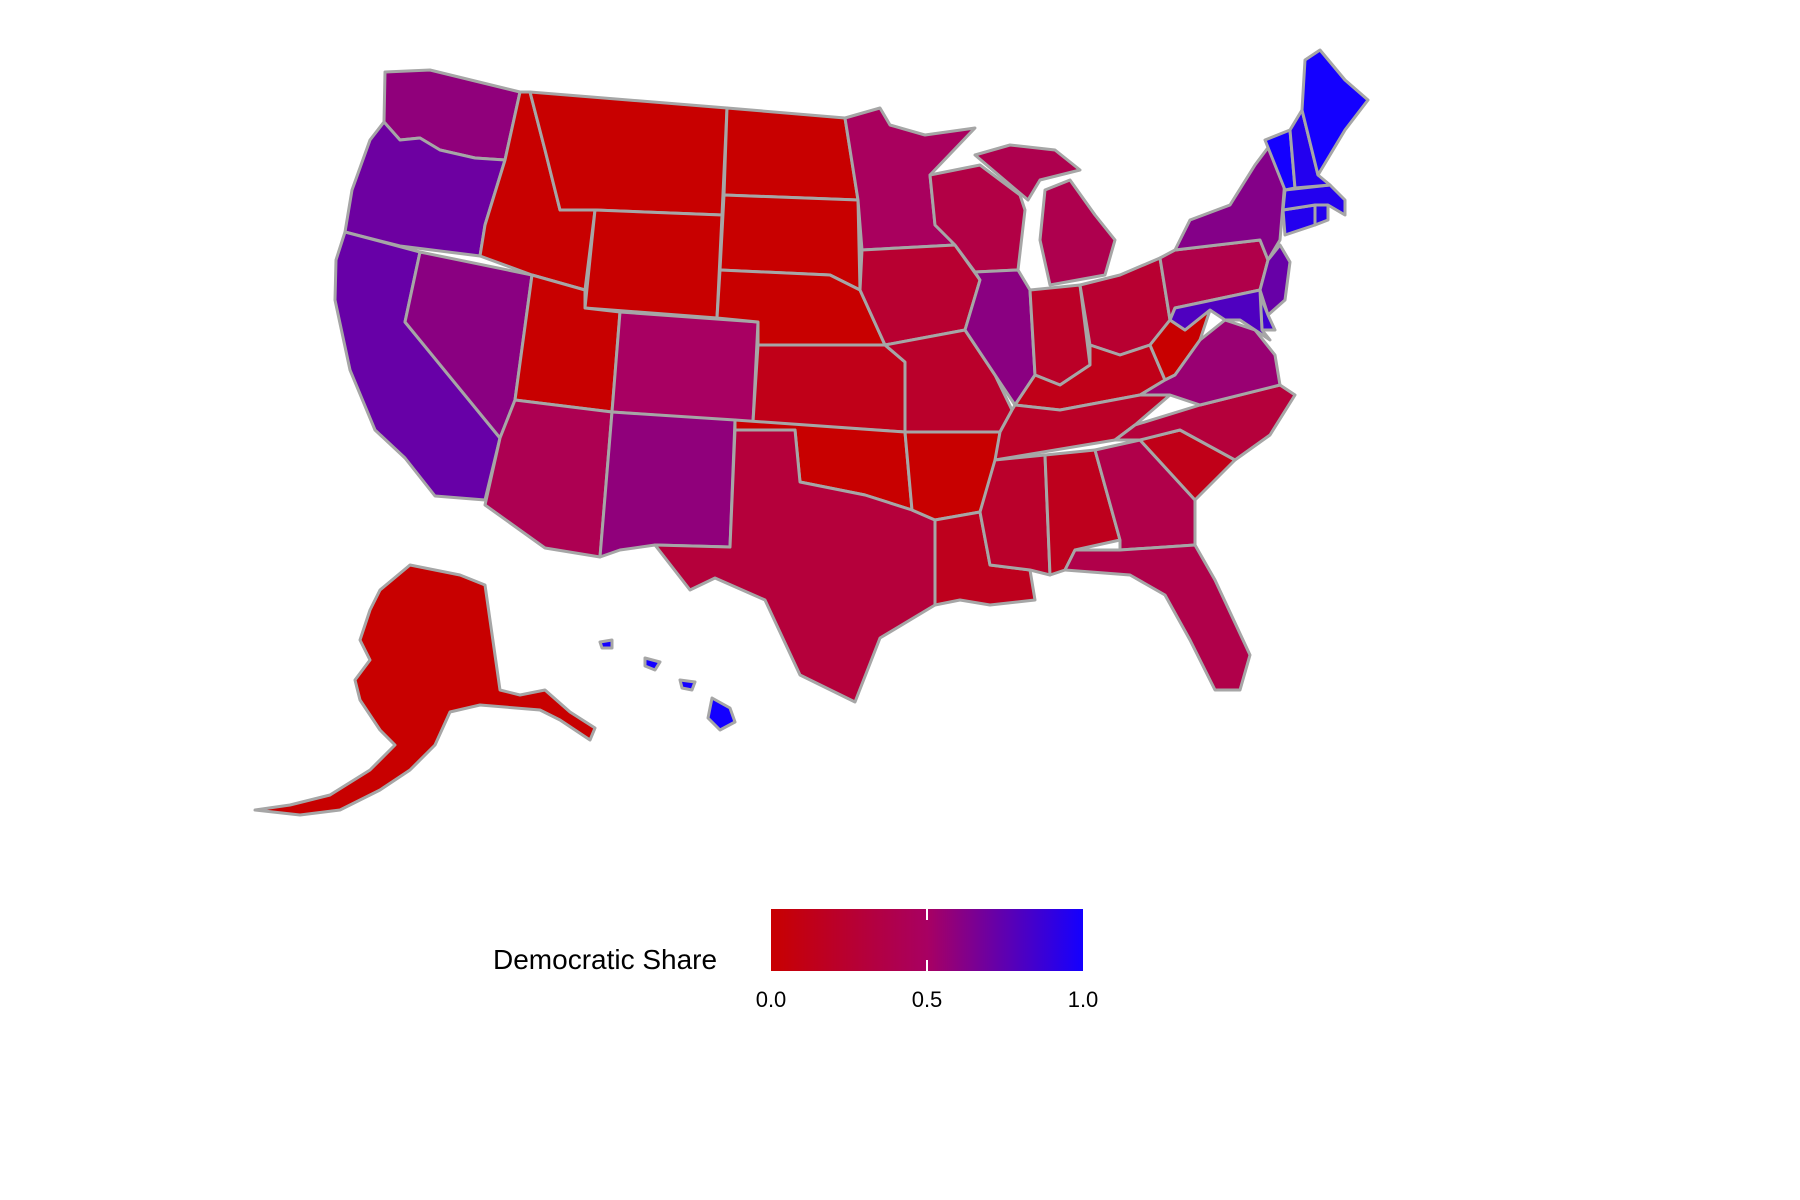 Image resolution: width=1800 pixels, height=1200 pixels. What do you see at coordinates (1335, 112) in the screenshot?
I see `state-me` at bounding box center [1335, 112].